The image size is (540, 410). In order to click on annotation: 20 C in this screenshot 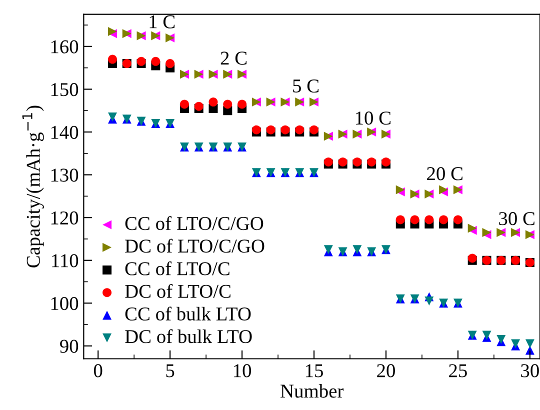, I will do `click(444, 173)`.